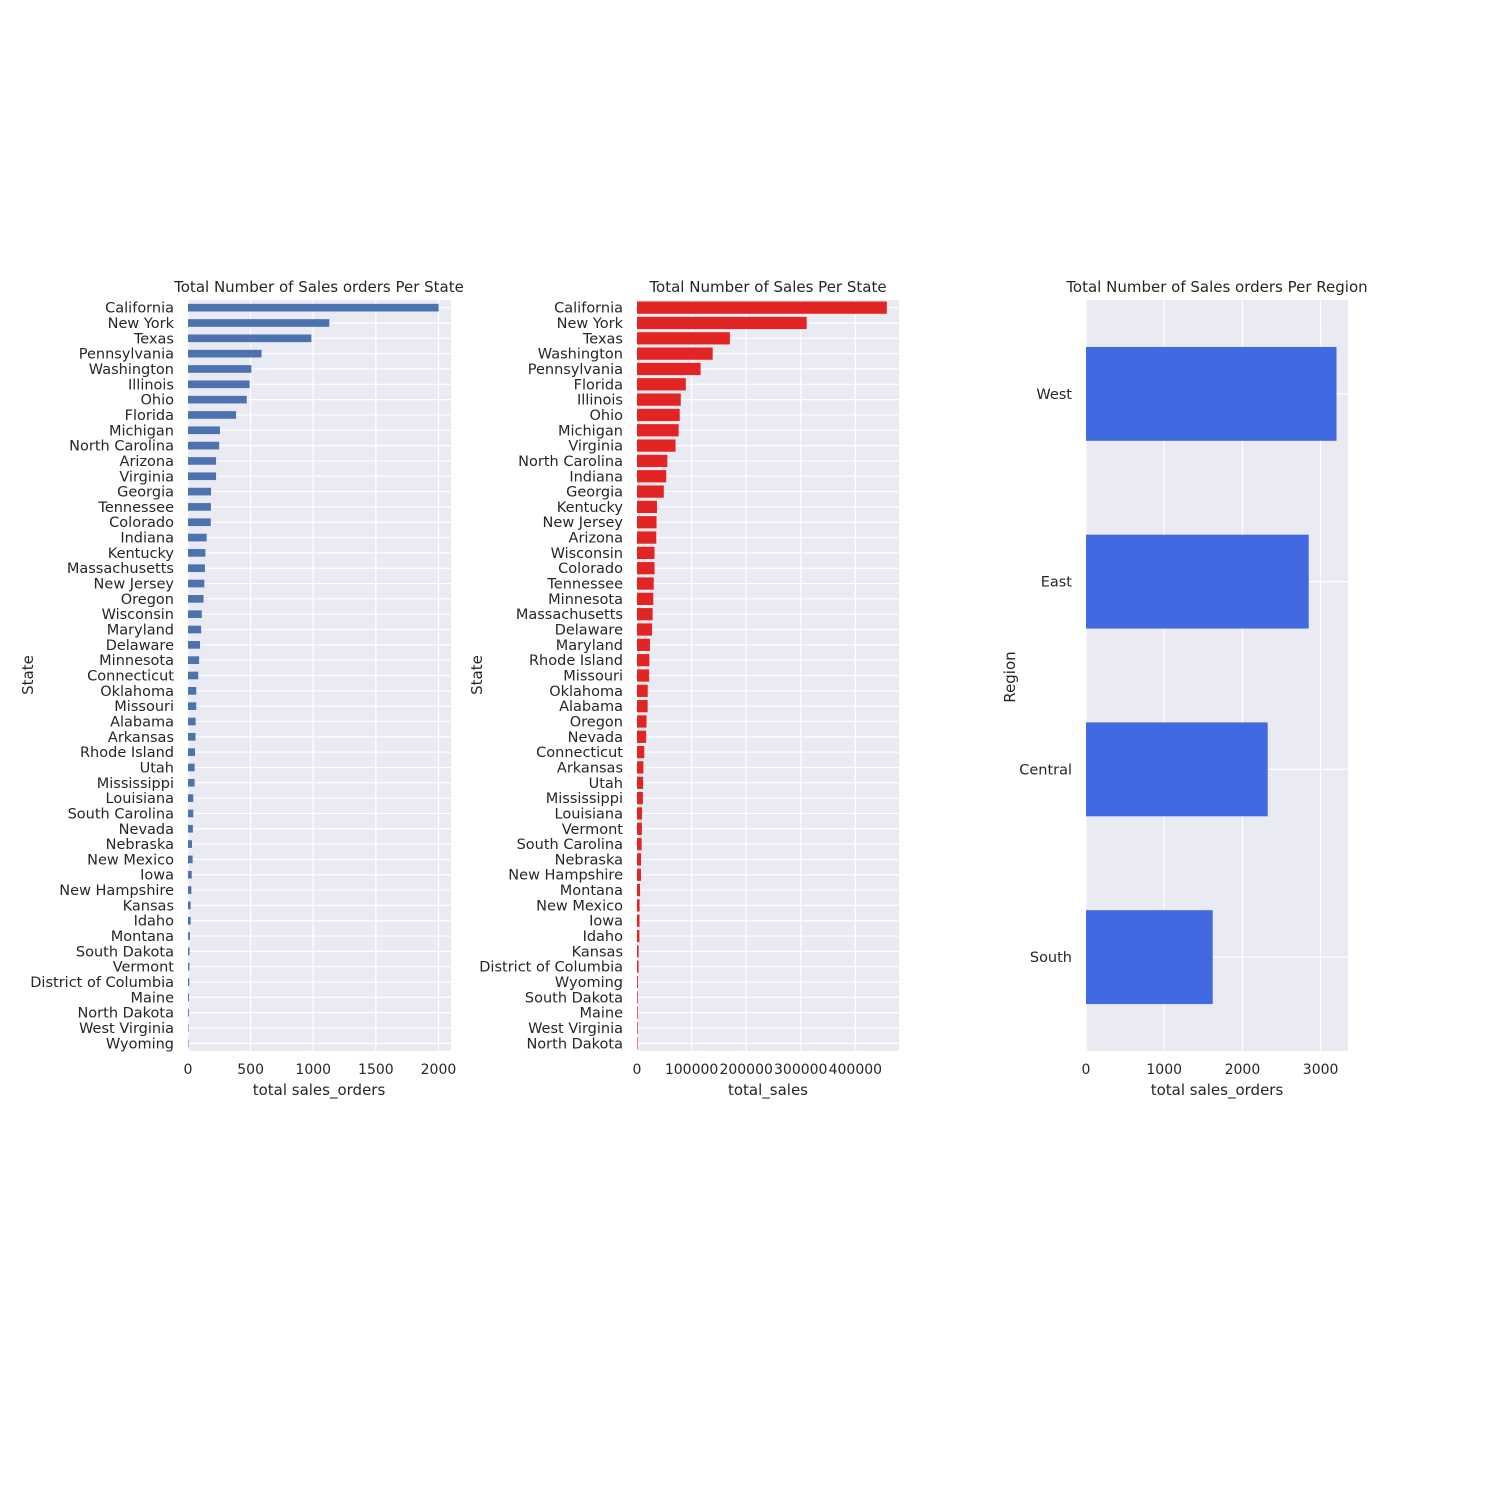 This screenshot has height=1500, width=1500. Describe the element at coordinates (147, 462) in the screenshot. I see `y-tick-label: Arizona` at that location.